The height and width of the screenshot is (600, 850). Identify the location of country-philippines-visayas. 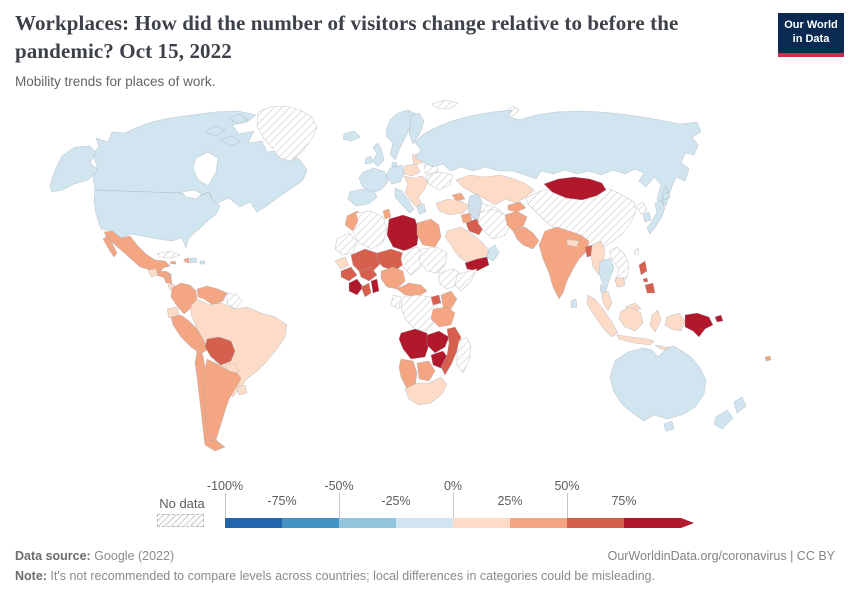
(645, 280).